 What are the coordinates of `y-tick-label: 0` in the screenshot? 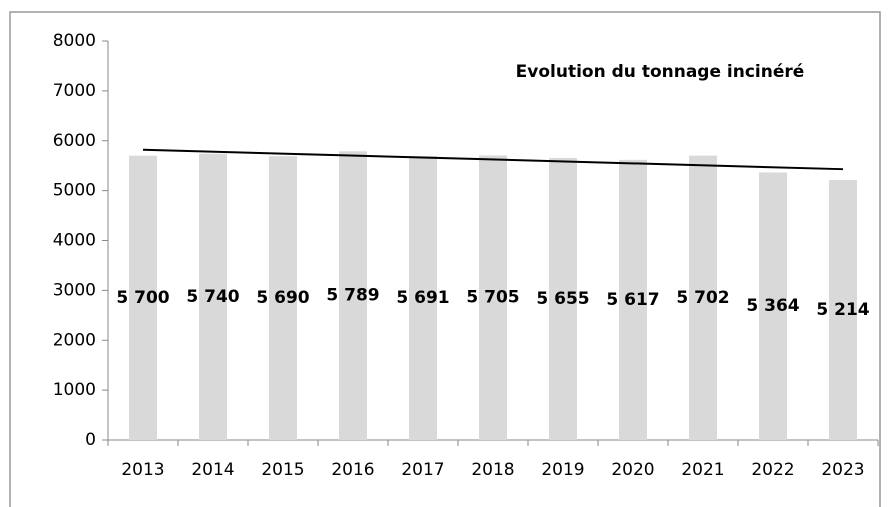 It's located at (90, 440).